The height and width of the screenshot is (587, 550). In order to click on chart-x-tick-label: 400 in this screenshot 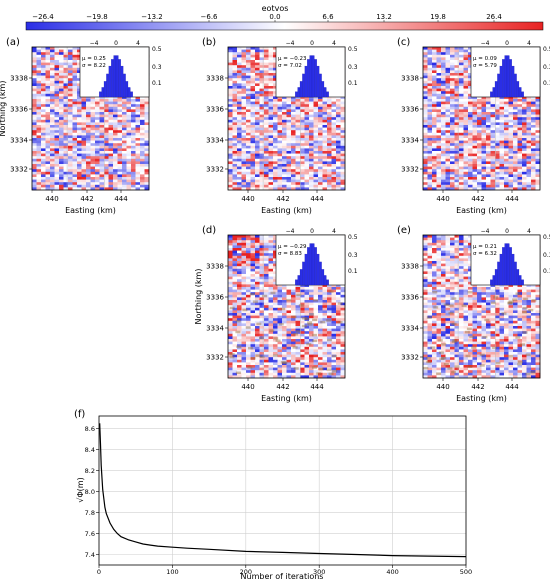, I will do `click(392, 572)`.